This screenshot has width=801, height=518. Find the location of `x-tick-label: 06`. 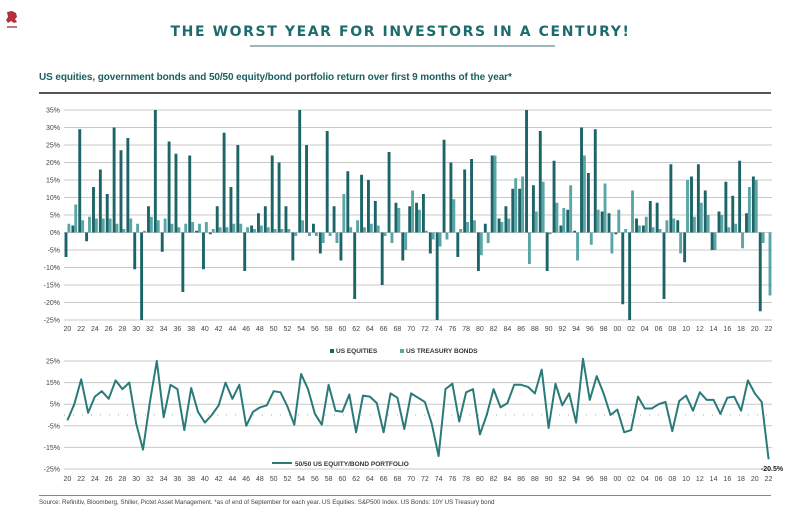

x-tick-label: 06 is located at coordinates (659, 329).